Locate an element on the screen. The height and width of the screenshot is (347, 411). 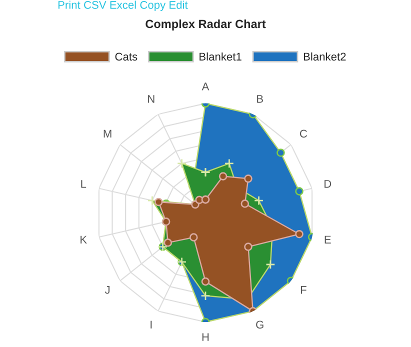
spoke-label: F is located at coordinates (303, 290).